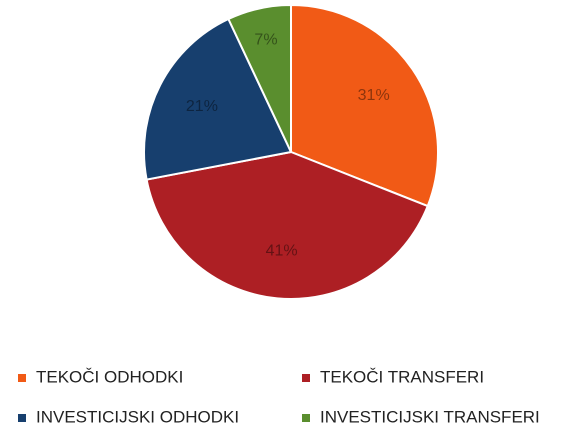 The width and height of the screenshot is (571, 432). I want to click on slice-label: 7%, so click(265, 39).